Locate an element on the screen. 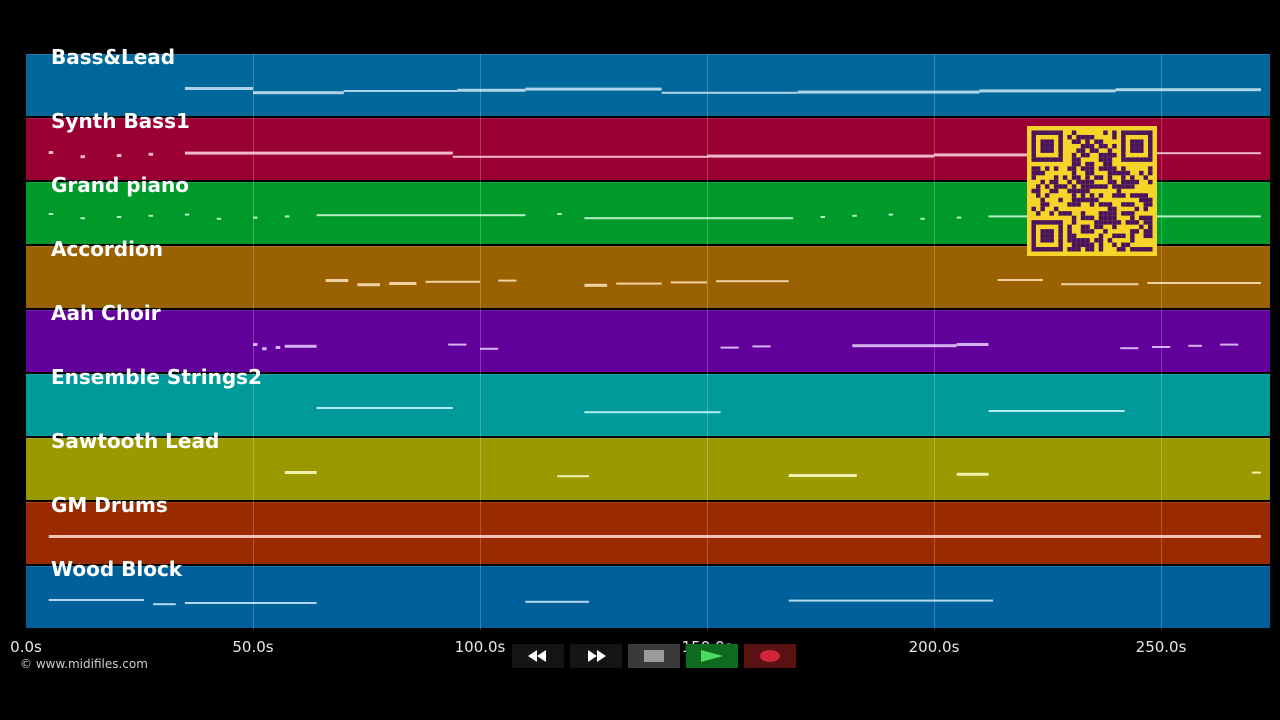  qr-code is located at coordinates (1092, 191).